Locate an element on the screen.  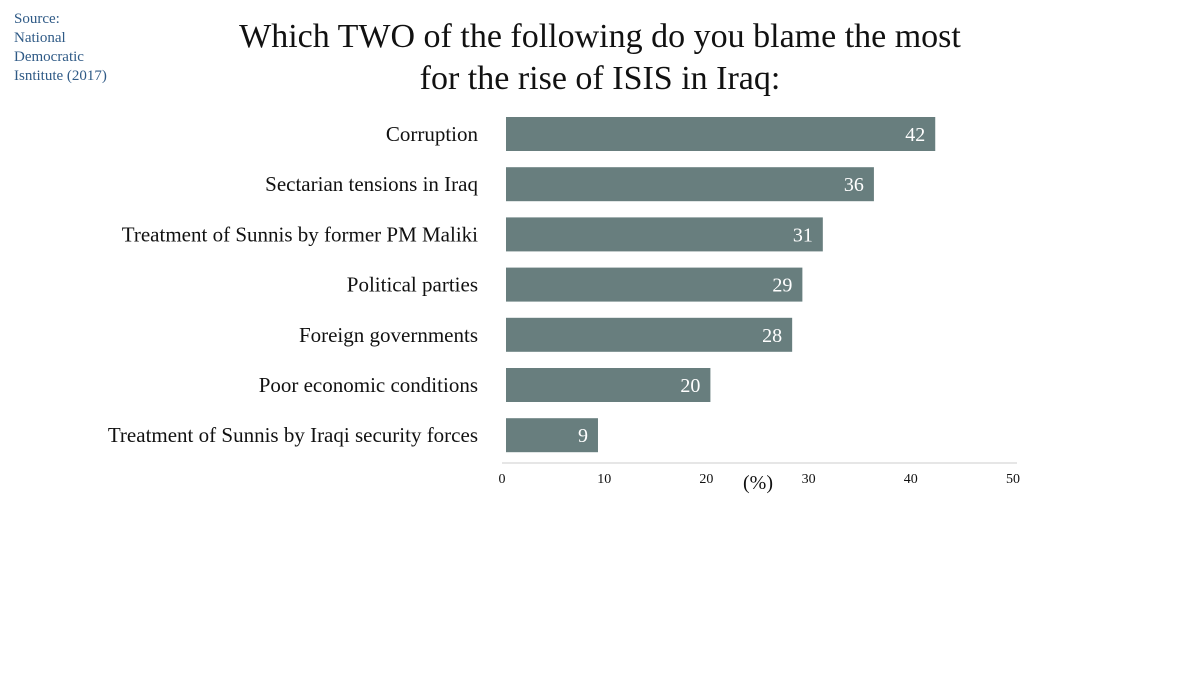
source-line: Isntitute (2017) is located at coordinates (60, 76).